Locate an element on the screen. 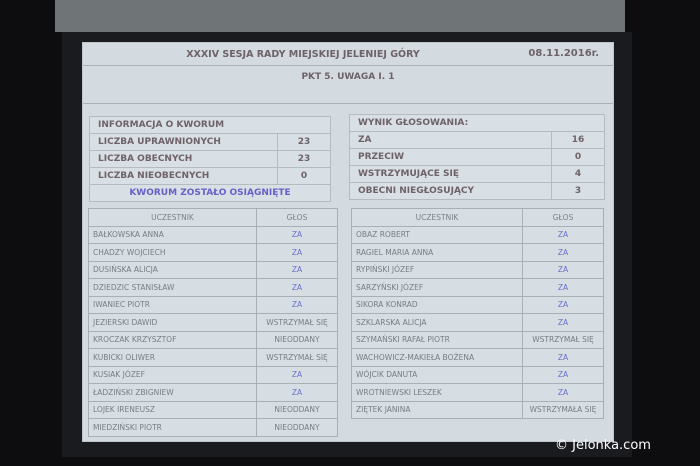 The width and height of the screenshot is (700, 466). participant-name: MIEDZIŃSKI PIOTR is located at coordinates (172, 427).